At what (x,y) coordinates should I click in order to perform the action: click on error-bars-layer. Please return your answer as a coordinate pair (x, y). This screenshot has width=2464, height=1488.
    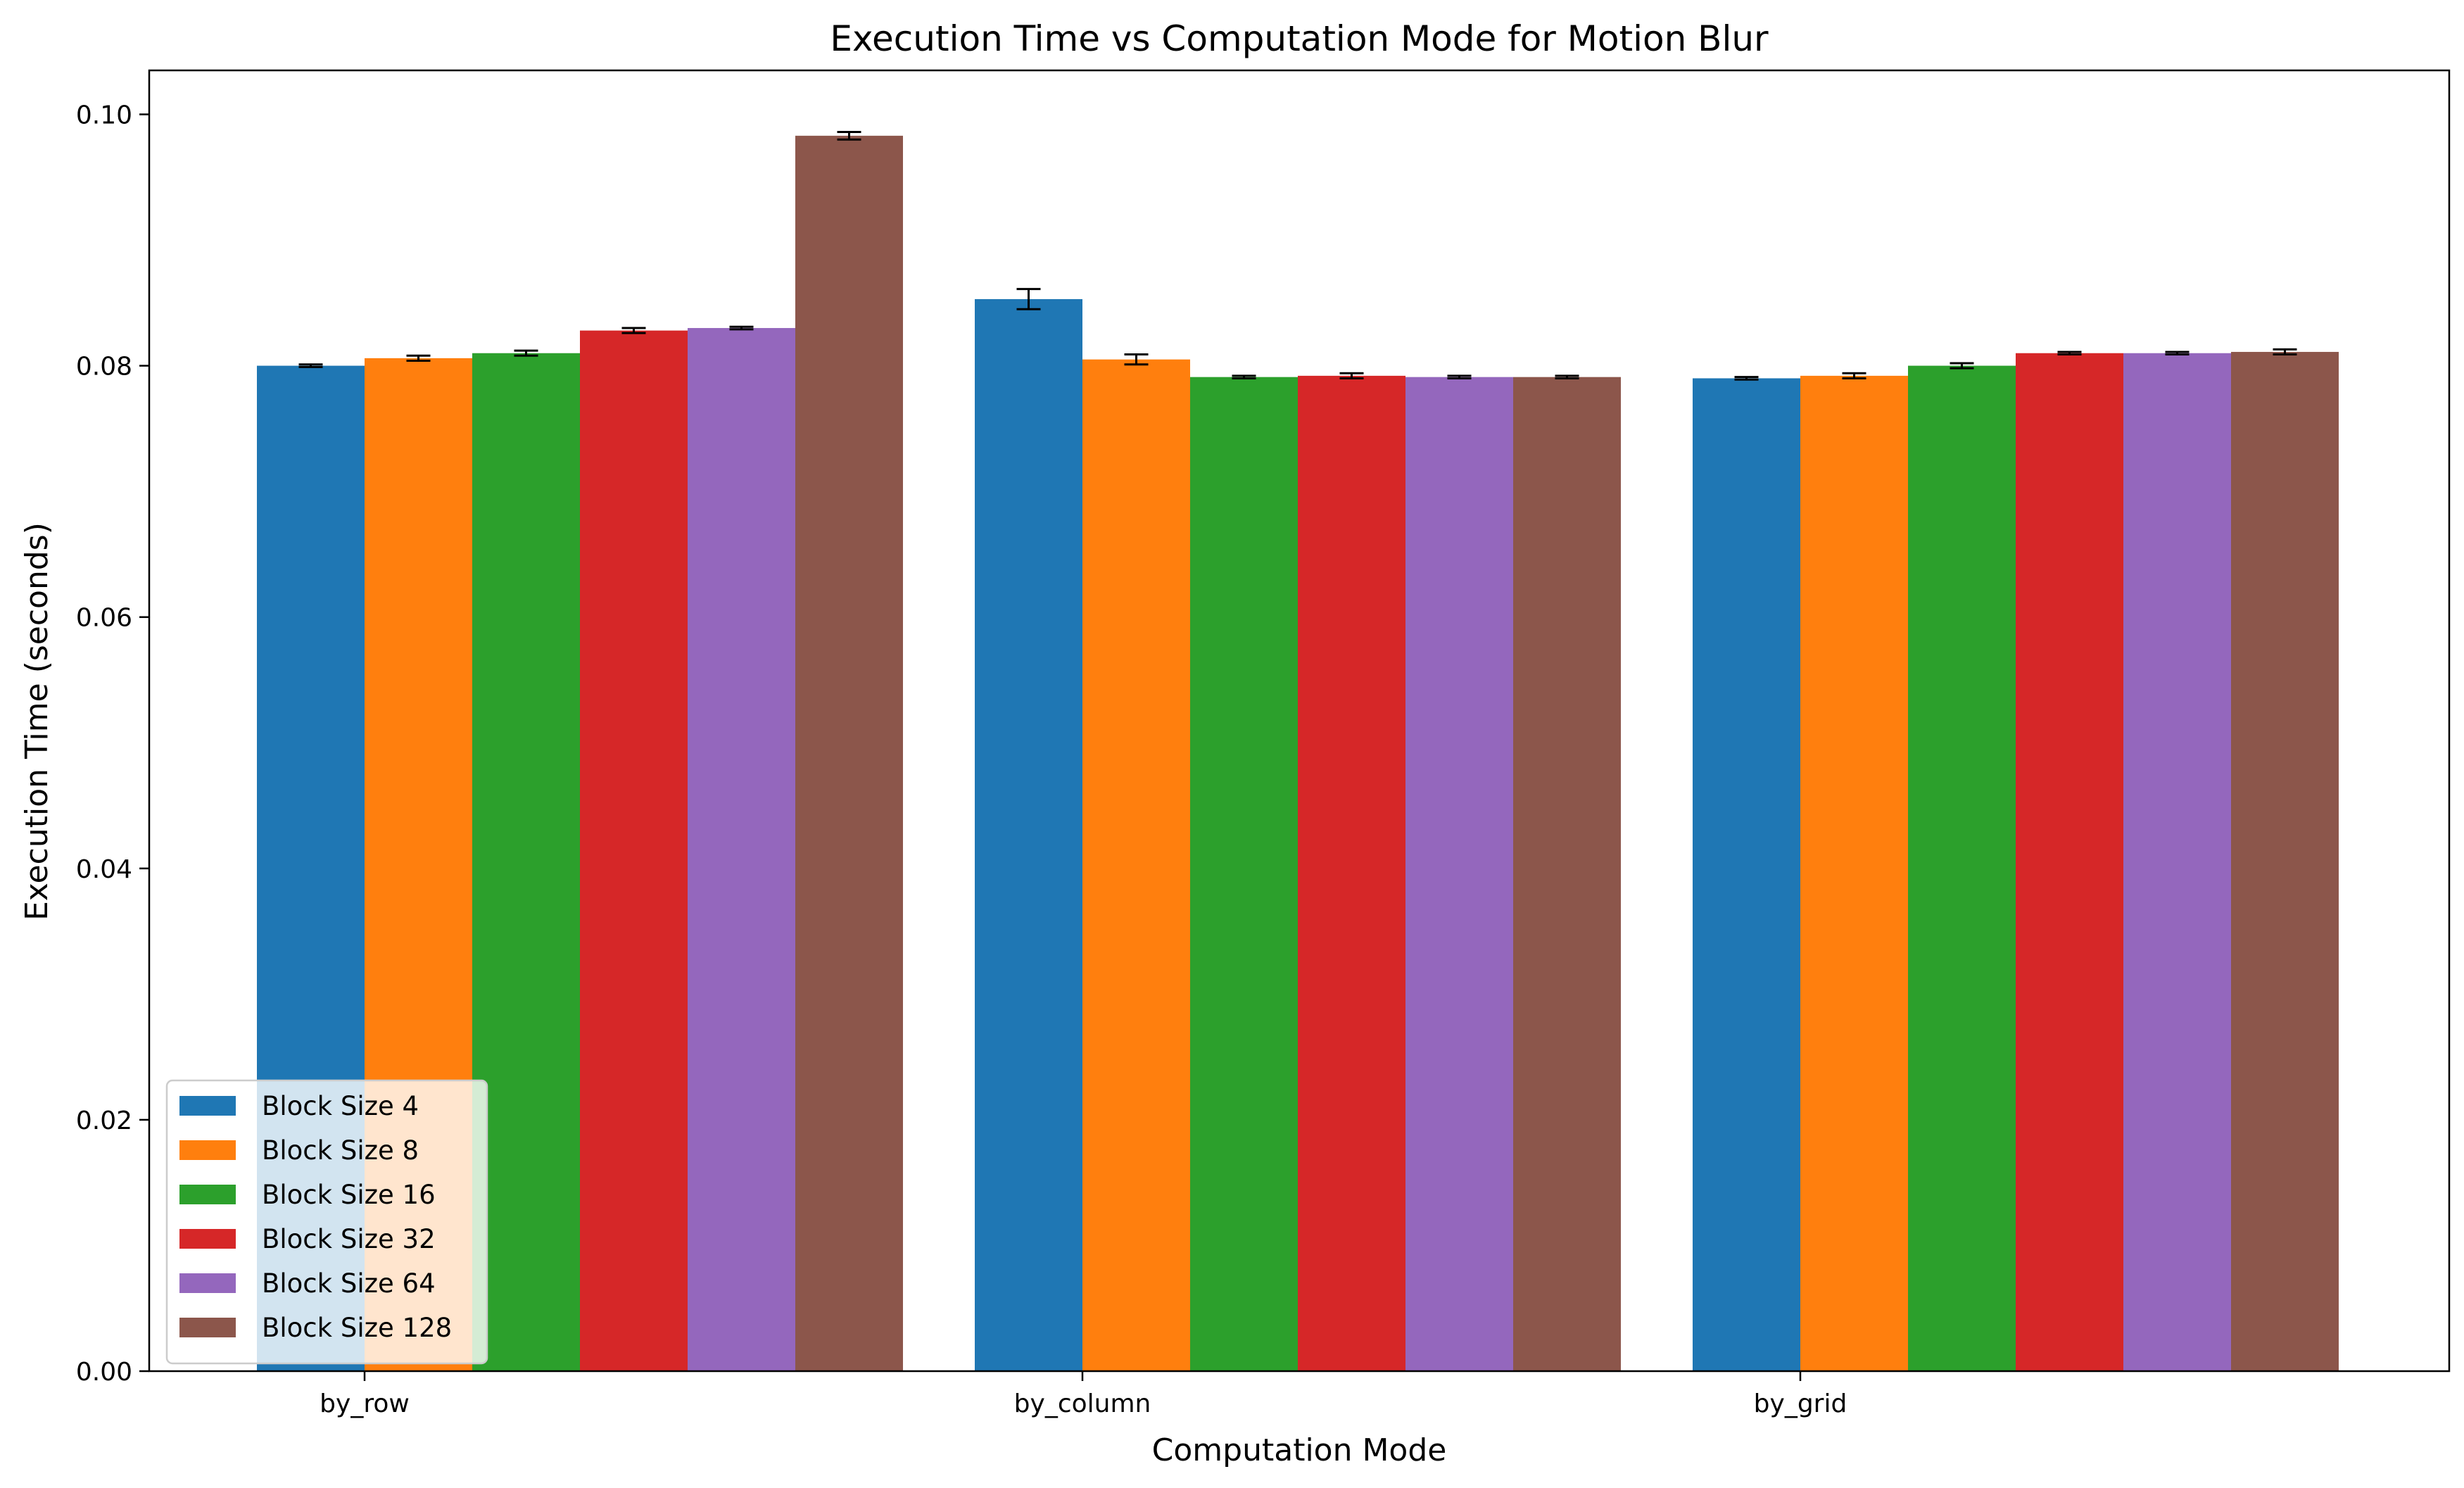
    Looking at the image, I should click on (1297, 255).